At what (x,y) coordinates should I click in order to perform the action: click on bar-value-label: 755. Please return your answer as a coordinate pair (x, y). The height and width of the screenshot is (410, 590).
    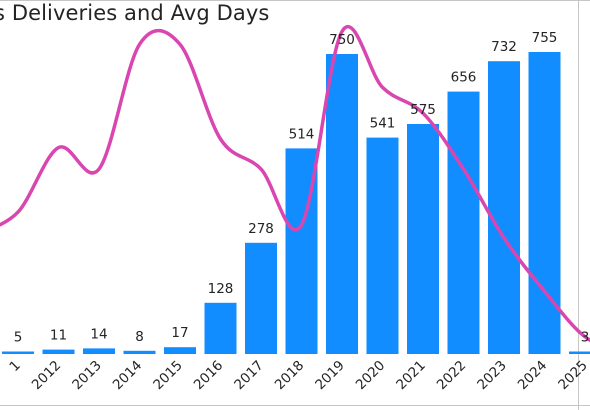
    Looking at the image, I should click on (545, 38).